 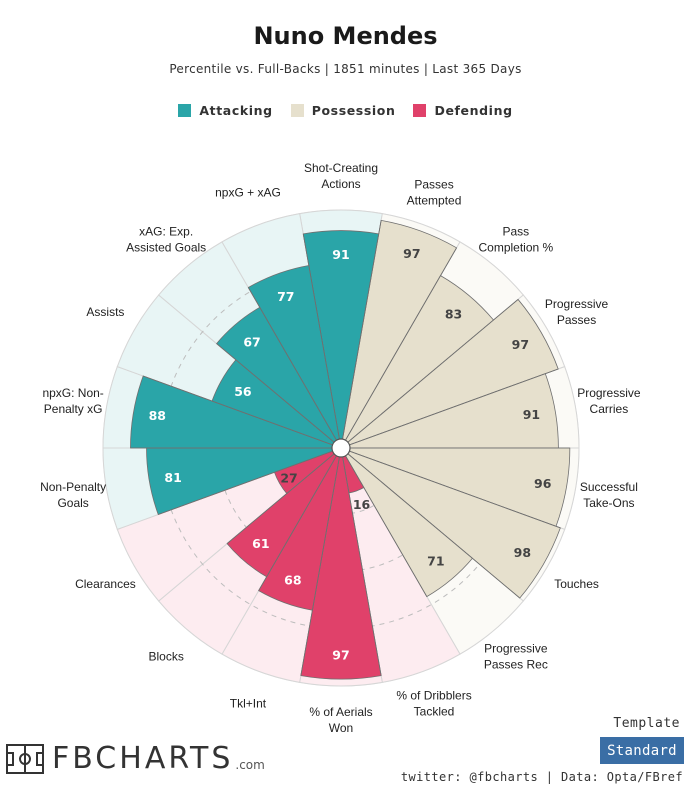 I want to click on legend-swatch-possession, so click(x=297, y=110).